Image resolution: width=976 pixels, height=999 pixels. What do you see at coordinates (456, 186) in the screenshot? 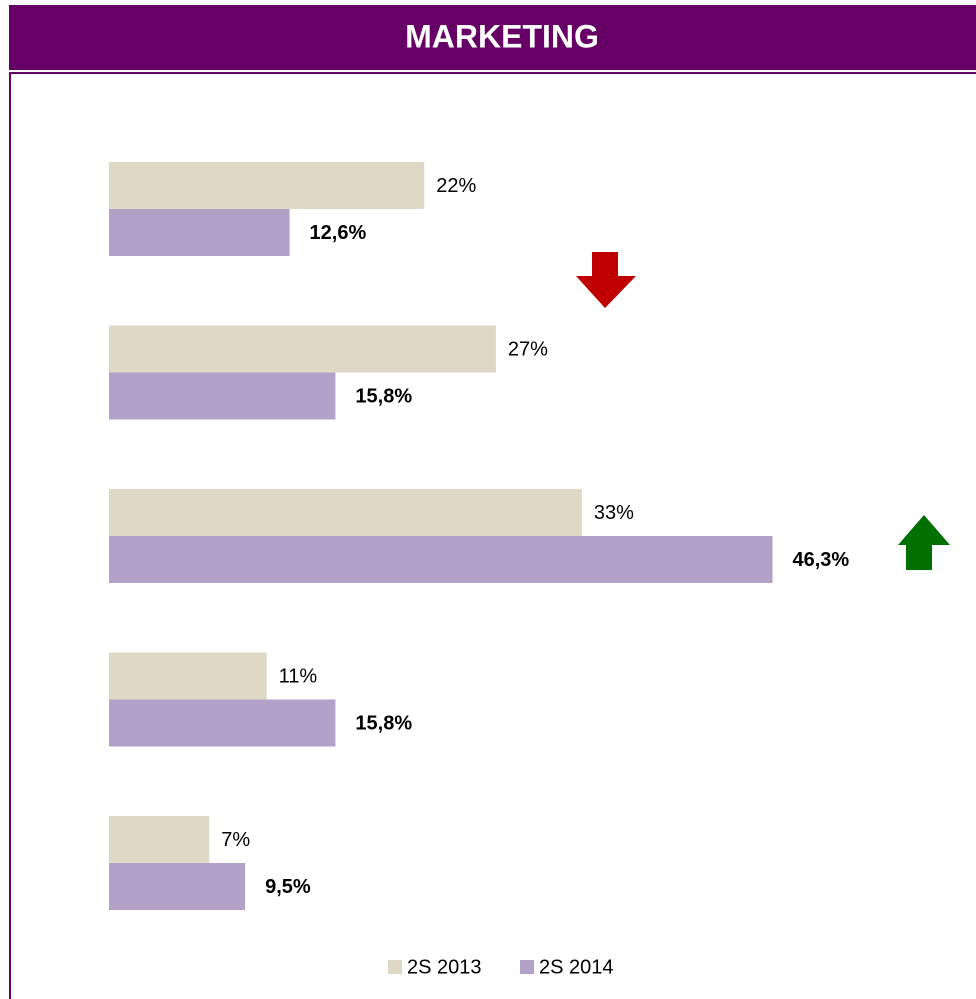
I see `data-label: 22%` at bounding box center [456, 186].